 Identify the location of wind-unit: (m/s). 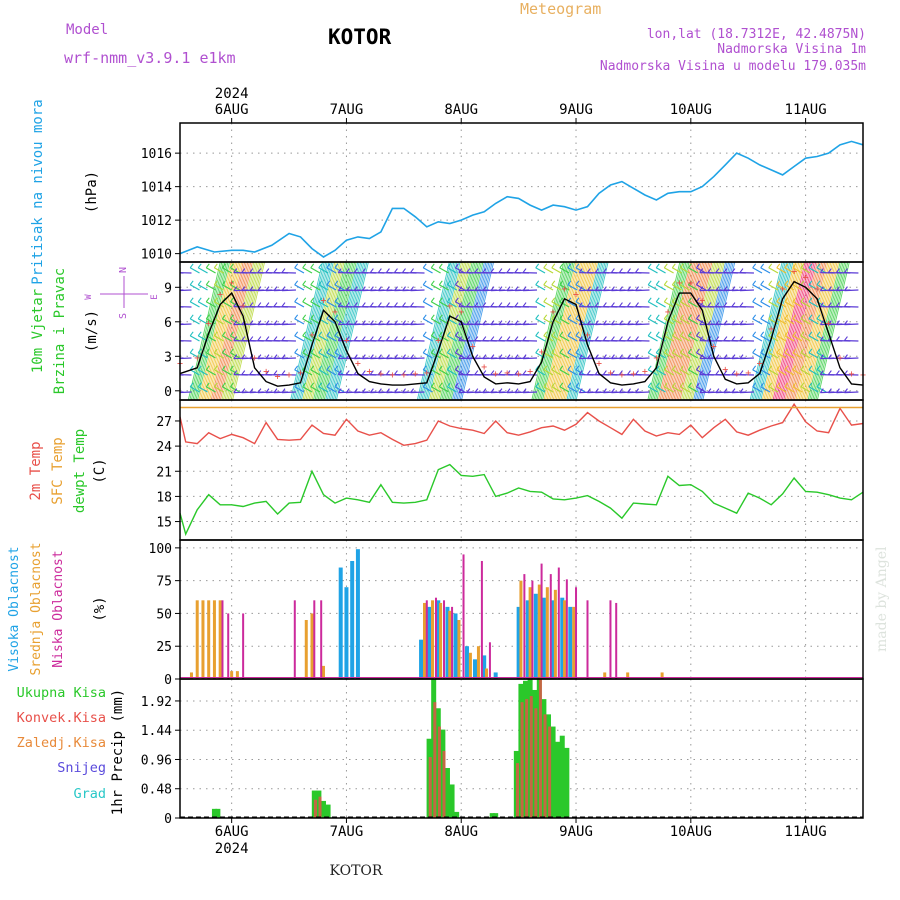
(92, 331).